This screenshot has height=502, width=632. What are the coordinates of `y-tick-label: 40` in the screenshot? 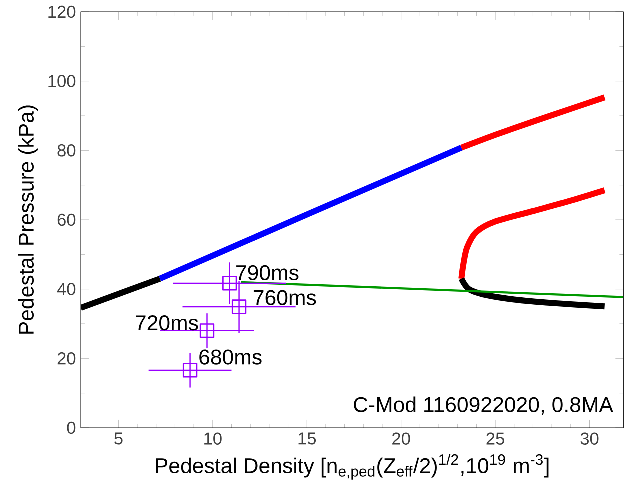 It's located at (66, 289).